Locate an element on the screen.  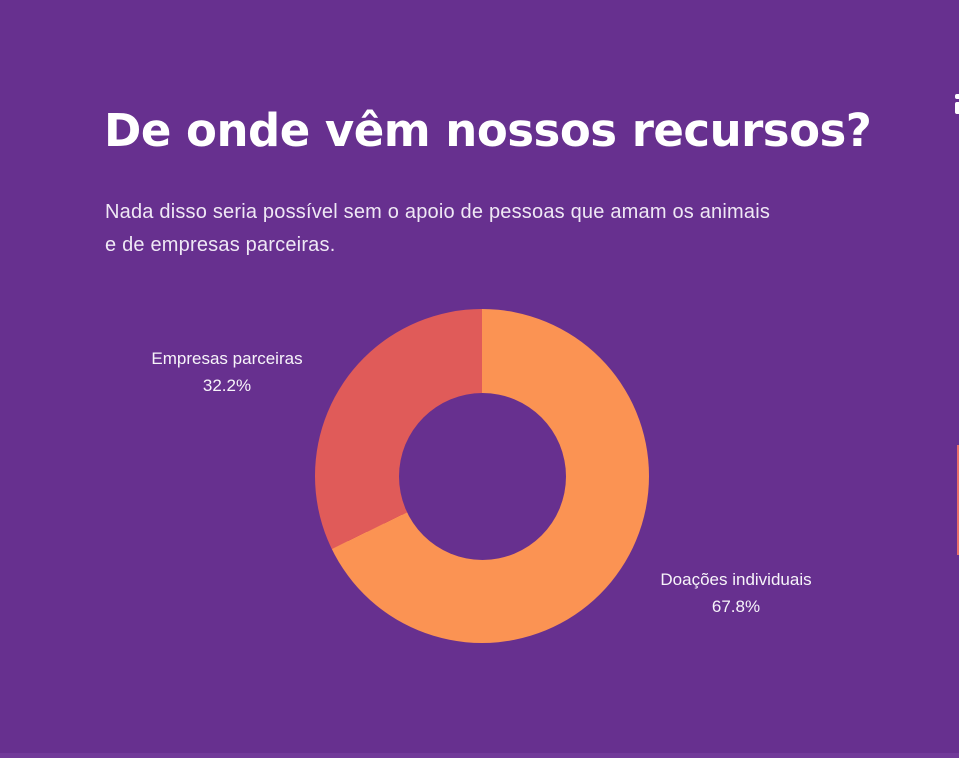
slice-label-doacoes-individuais: Doações individuais 67.8% is located at coordinates (736, 593).